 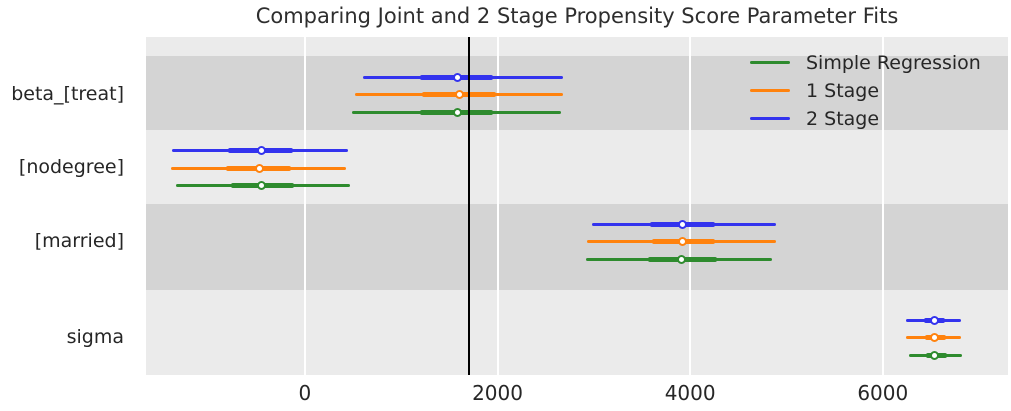 What do you see at coordinates (690, 393) in the screenshot?
I see `x-tick-label: 4000` at bounding box center [690, 393].